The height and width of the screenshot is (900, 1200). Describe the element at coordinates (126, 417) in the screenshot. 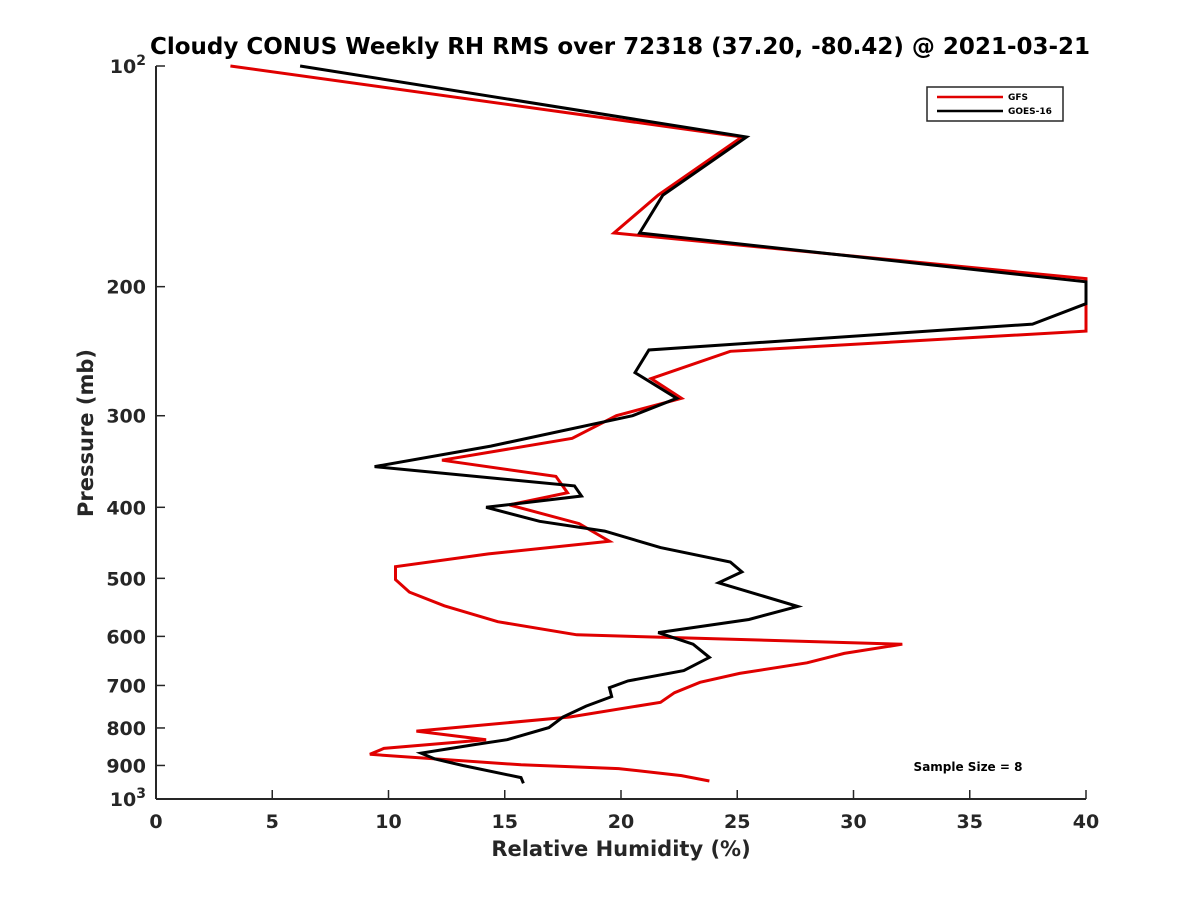

I see `y-tick-label: 300` at that location.